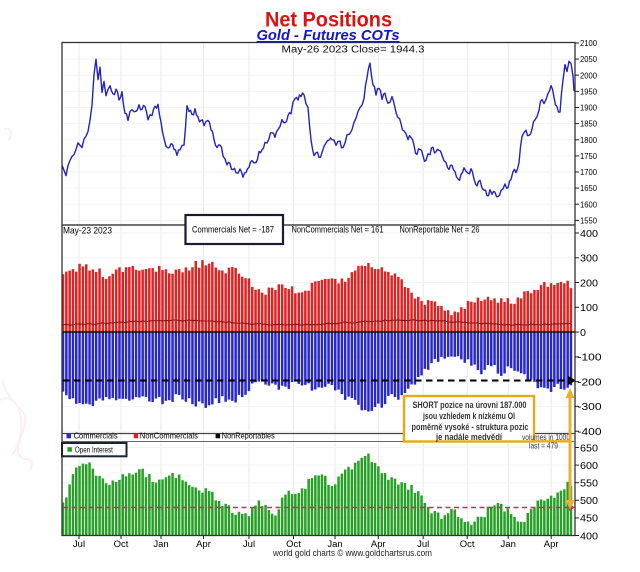 The width and height of the screenshot is (640, 572). I want to click on svg-text: 200, so click(589, 283).